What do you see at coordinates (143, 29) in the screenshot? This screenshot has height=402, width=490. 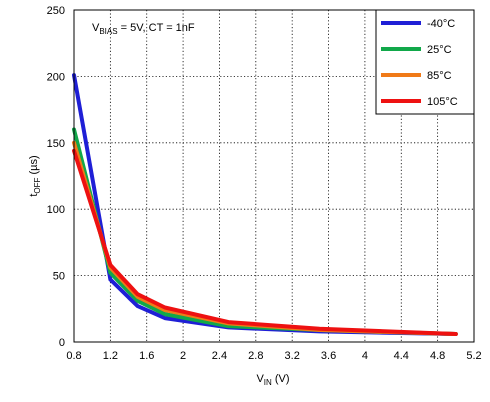 I see `condition-annotation: VBIAS = 5V, CT = 1nF` at bounding box center [143, 29].